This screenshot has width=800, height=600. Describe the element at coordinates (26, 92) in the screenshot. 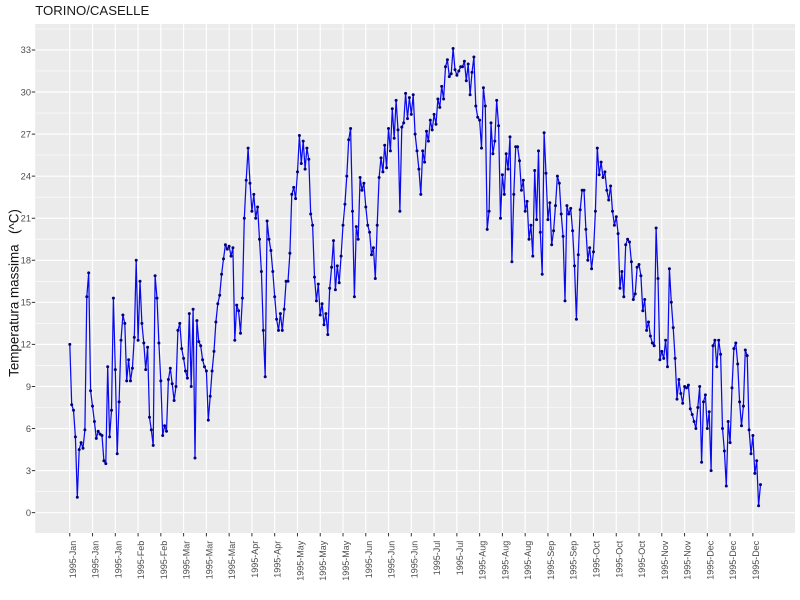

I see `svg-text: 30` at that location.